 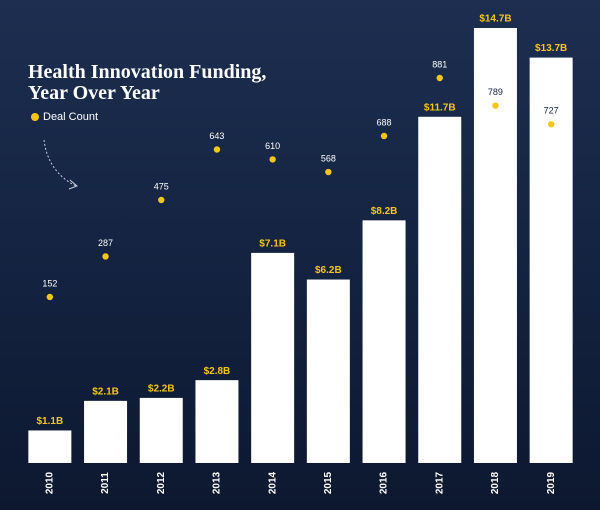 What do you see at coordinates (551, 48) in the screenshot?
I see `bar-value-label: $13.7B` at bounding box center [551, 48].